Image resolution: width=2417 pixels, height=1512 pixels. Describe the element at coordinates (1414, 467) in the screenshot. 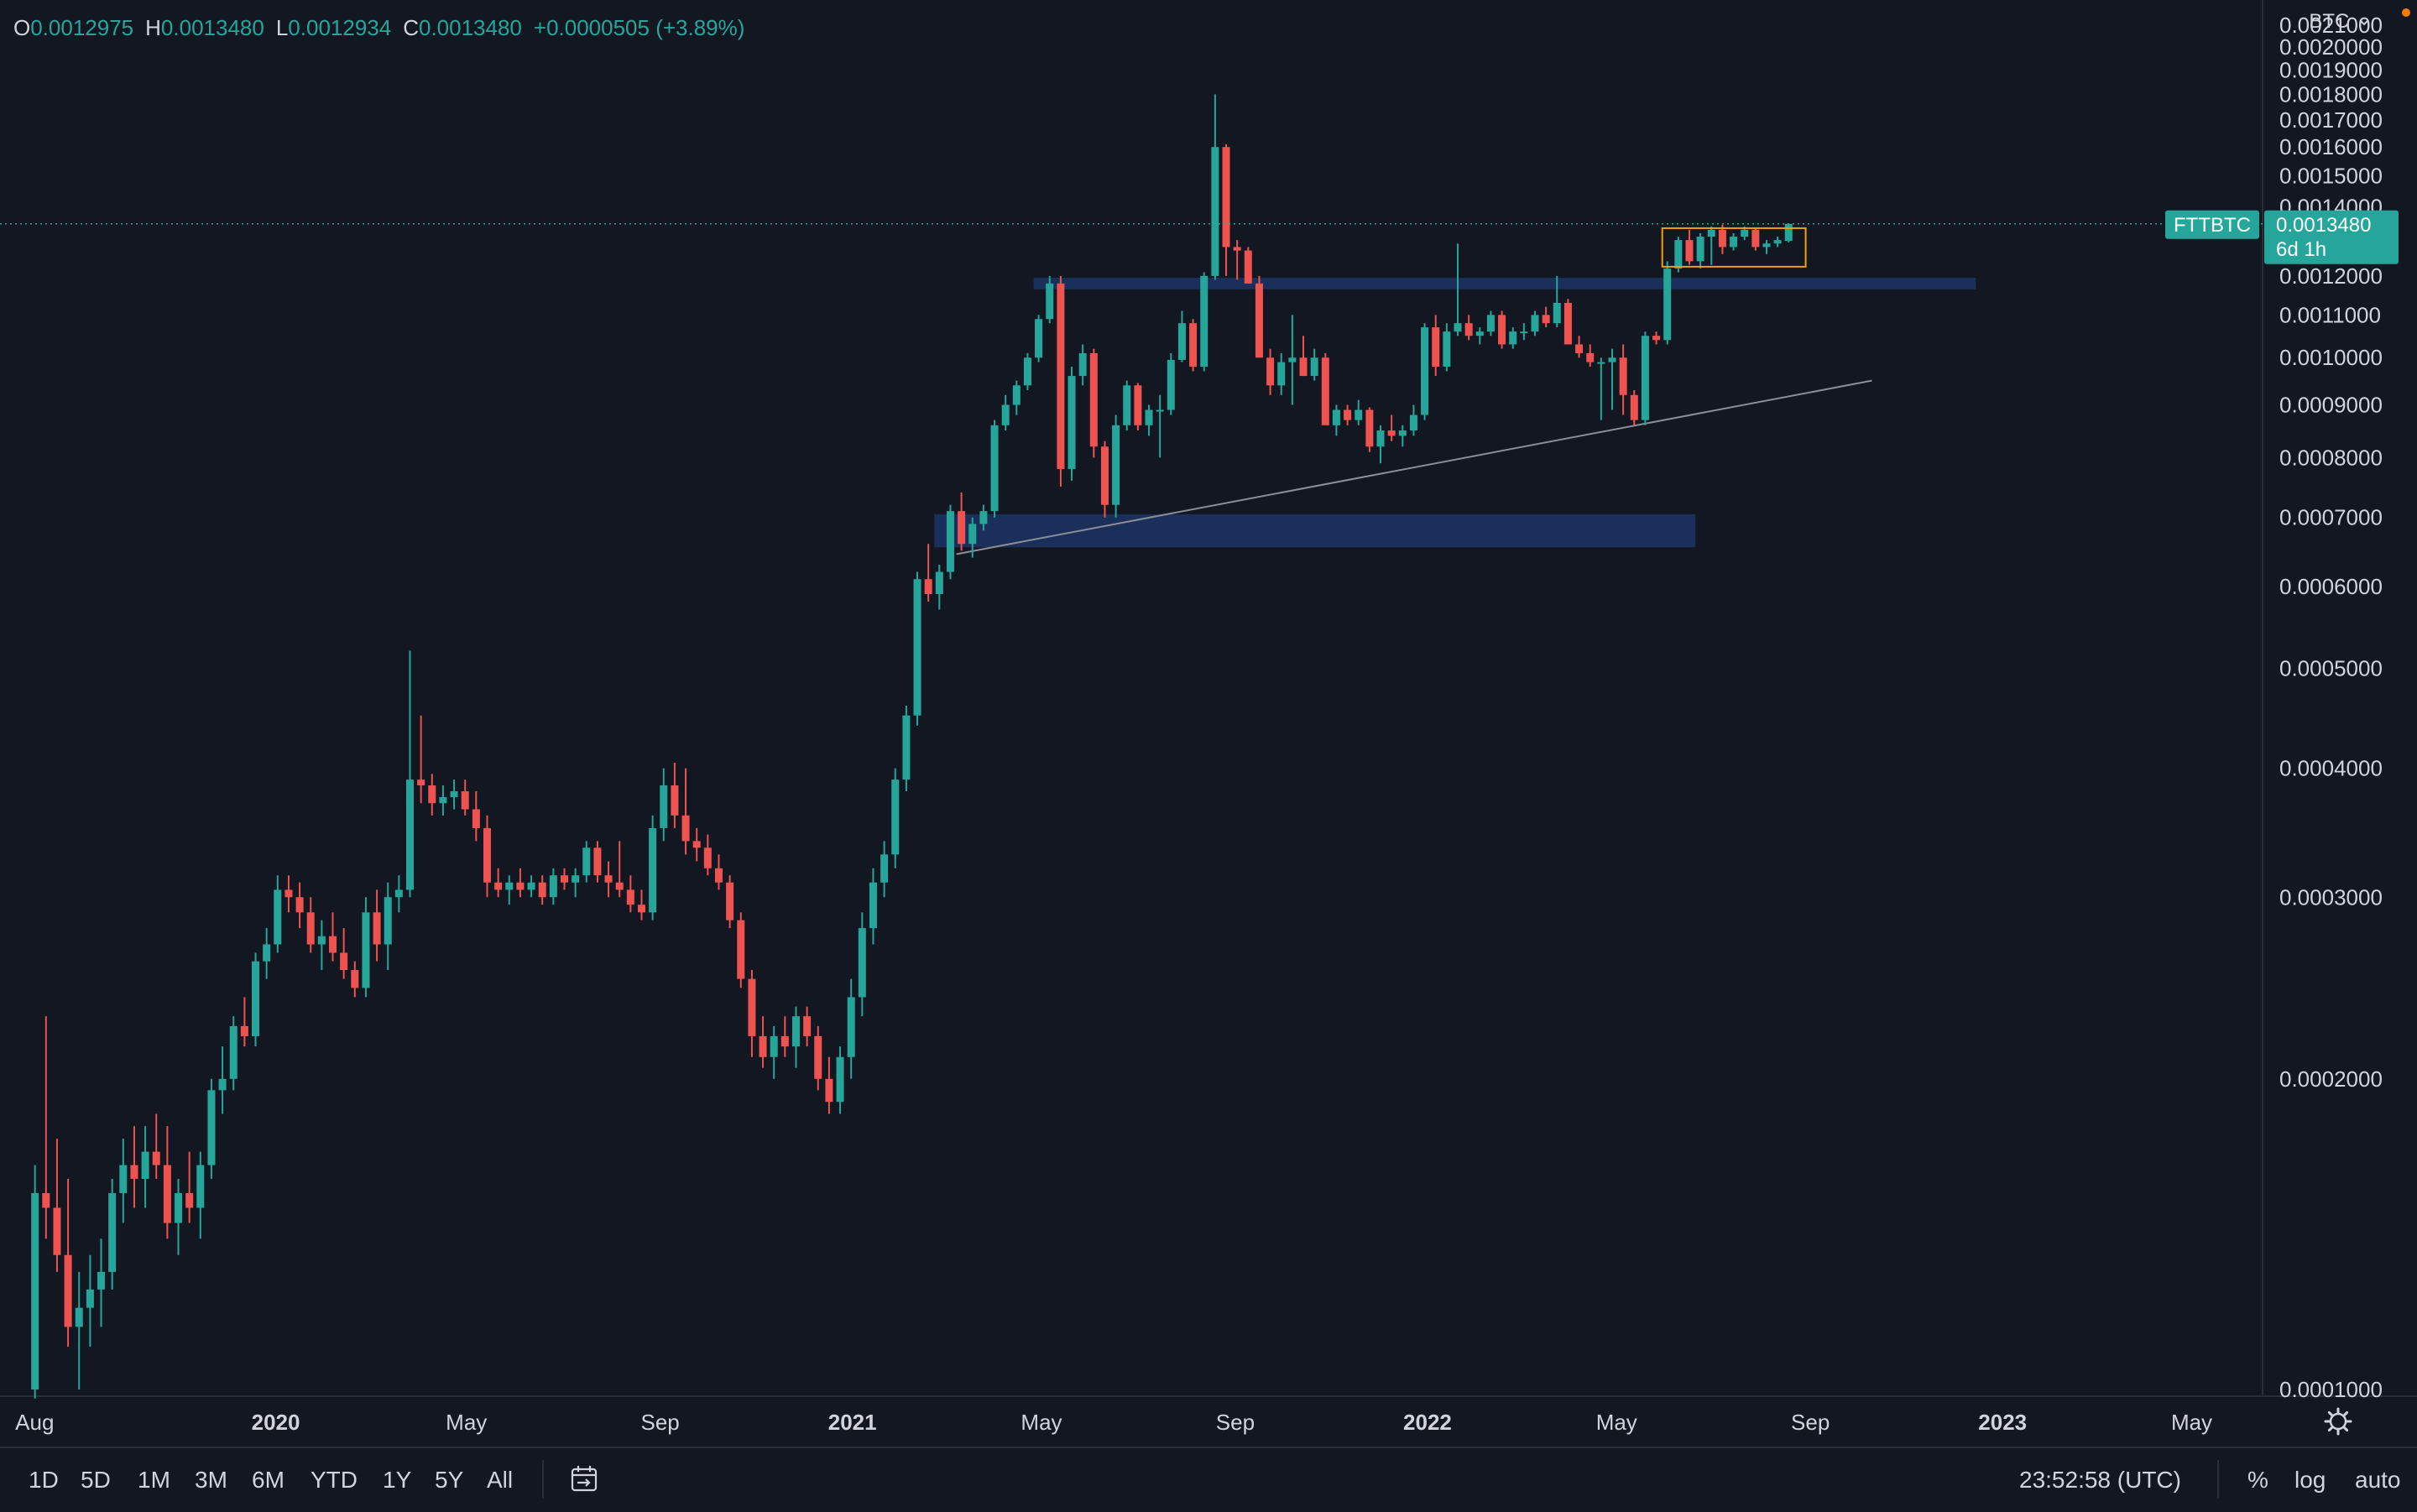

I see `trendline` at that location.